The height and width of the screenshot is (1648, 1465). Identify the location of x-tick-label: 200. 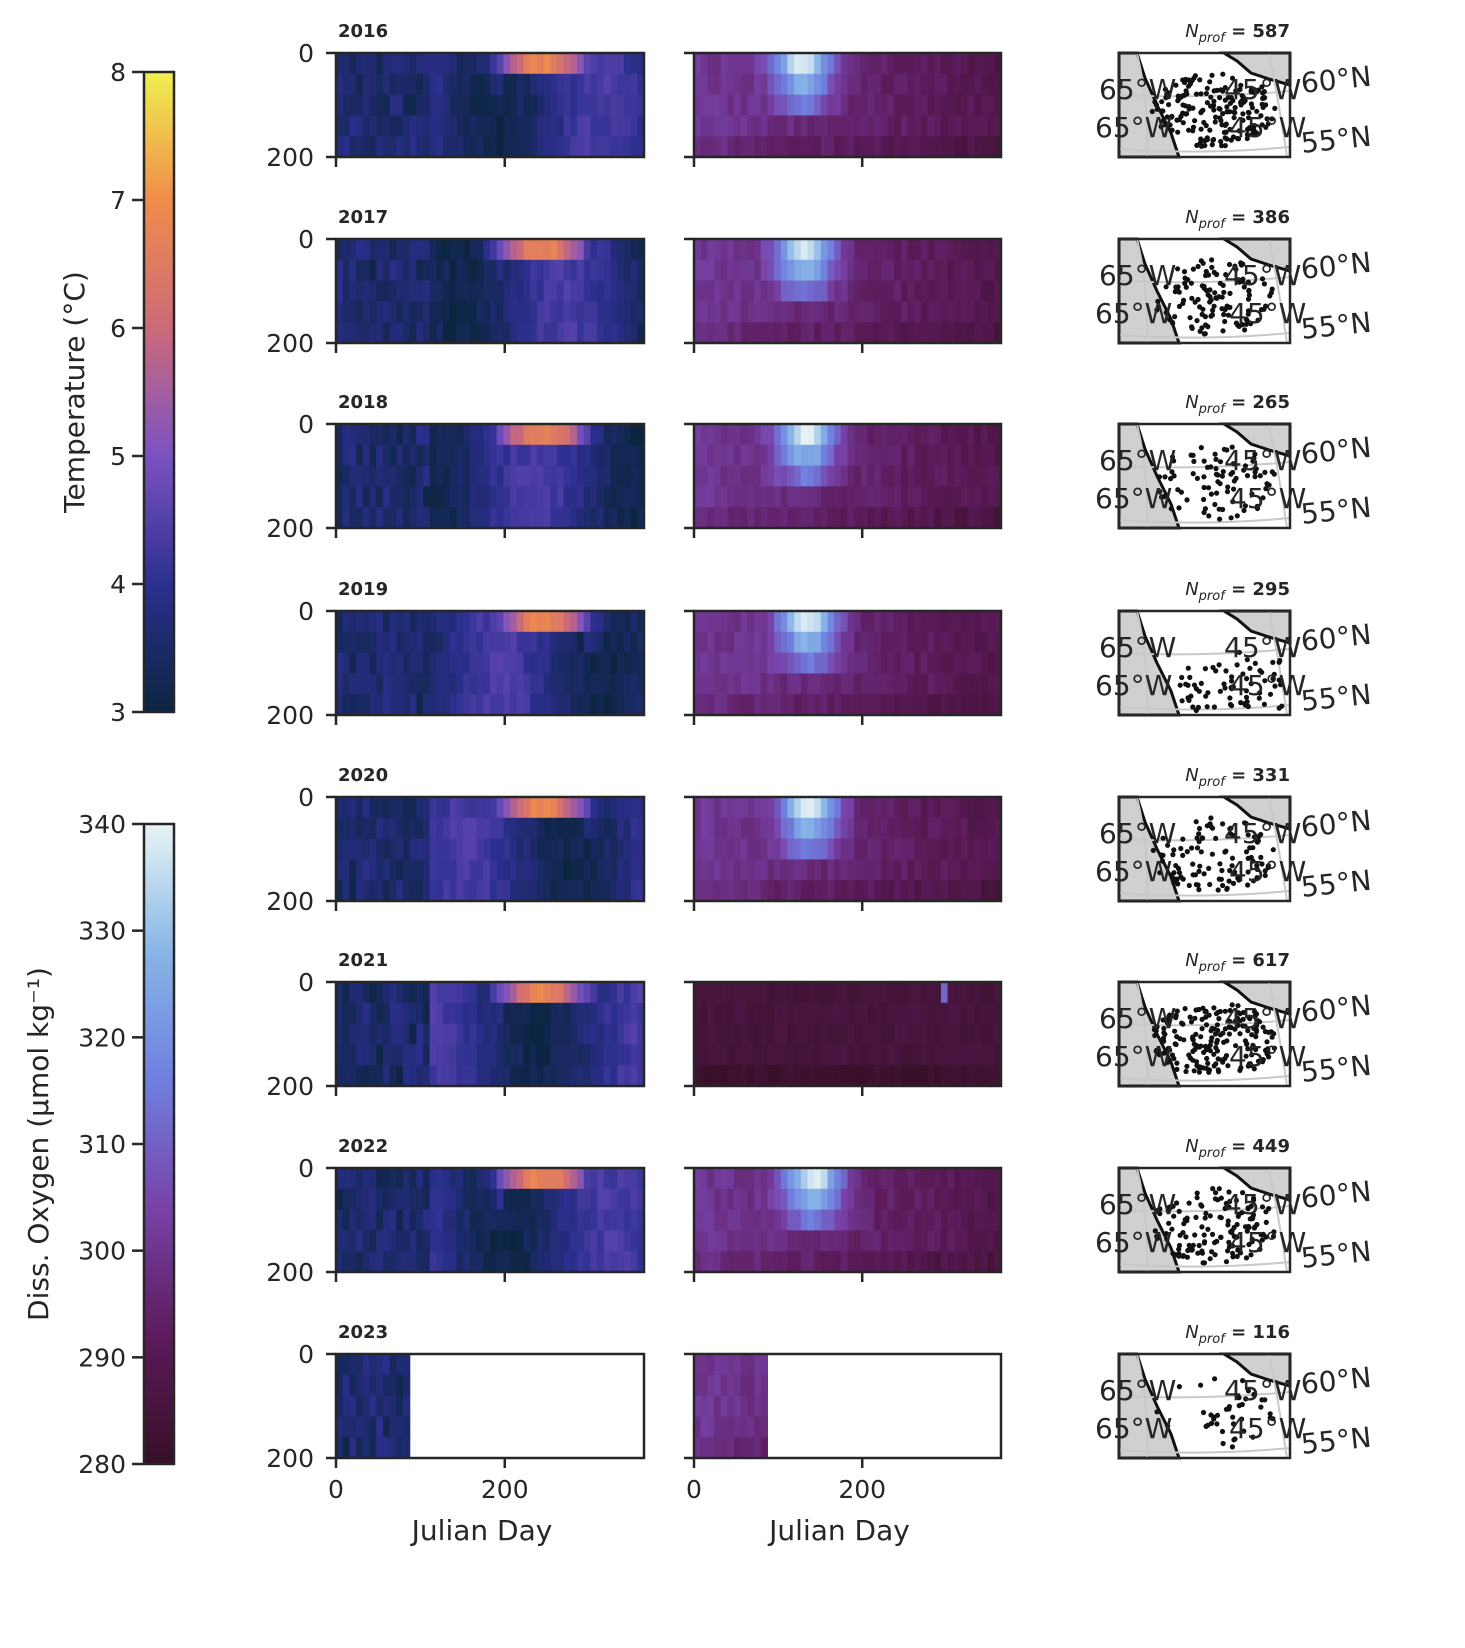
(862, 1489).